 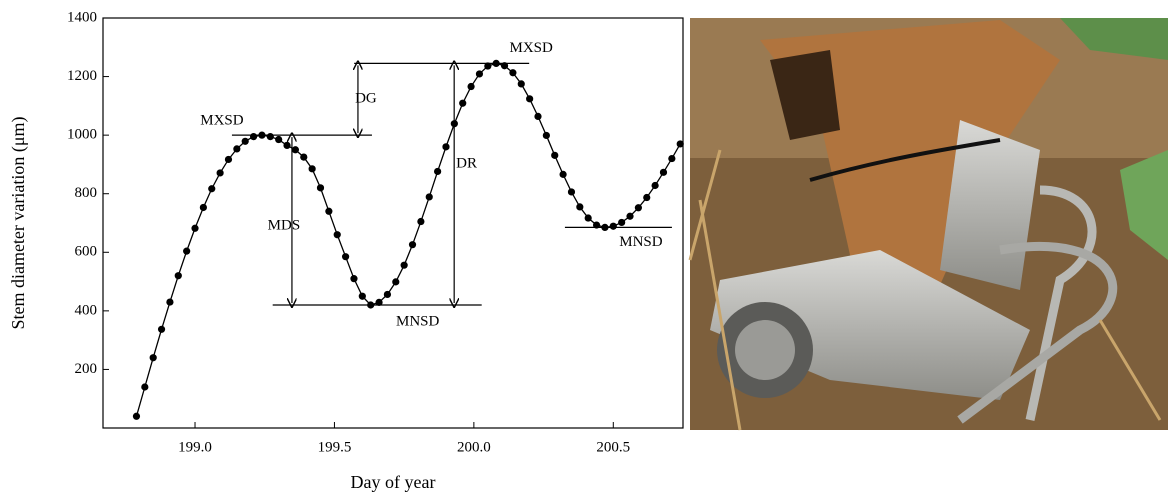 I want to click on x-tick-label: 200.0, so click(x=474, y=447).